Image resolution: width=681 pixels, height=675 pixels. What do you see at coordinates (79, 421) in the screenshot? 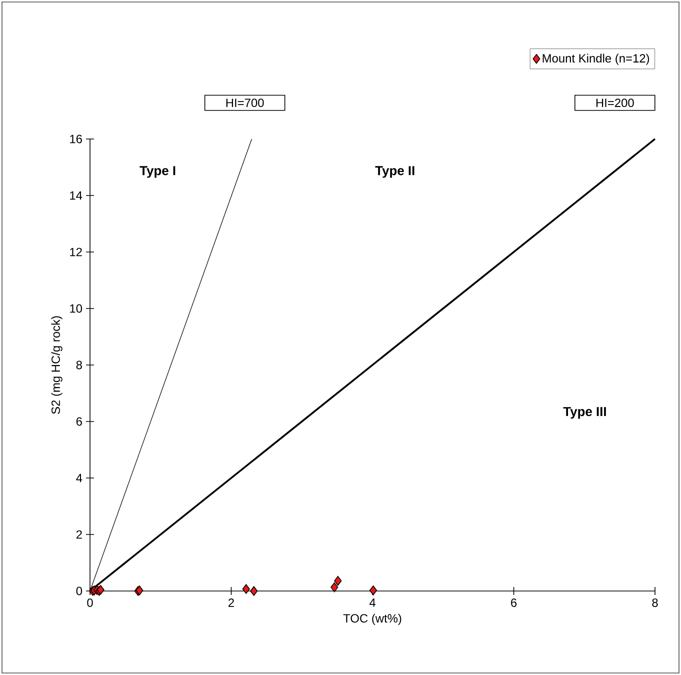
I see `y-tick-label: 6` at bounding box center [79, 421].